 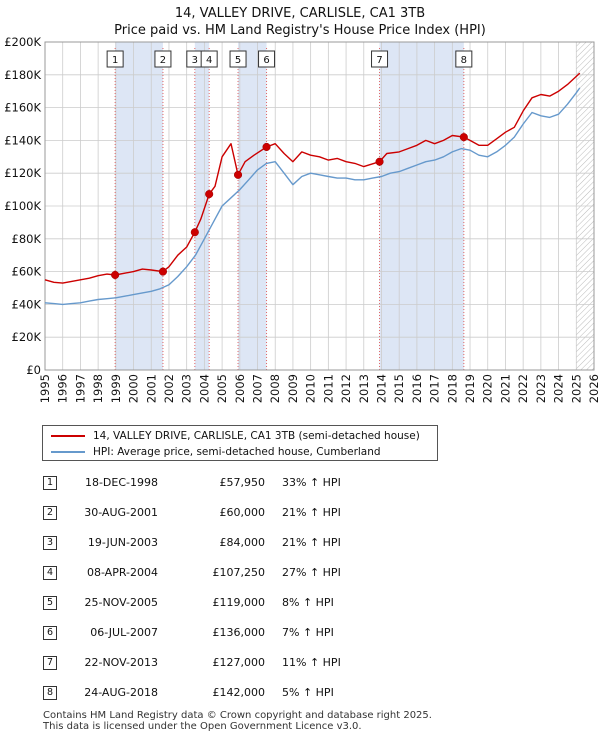 I want to click on sale-row-3: 3 19-JUN-2003 £84,000 21% ↑ HPI, so click(x=300, y=543).